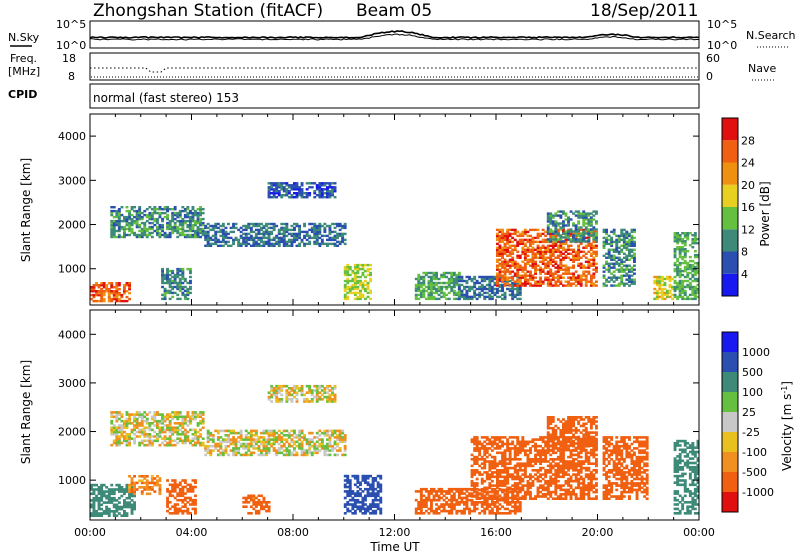 The image size is (800, 554). Describe the element at coordinates (748, 140) in the screenshot. I see `colorbar-tick-label: 28` at that location.